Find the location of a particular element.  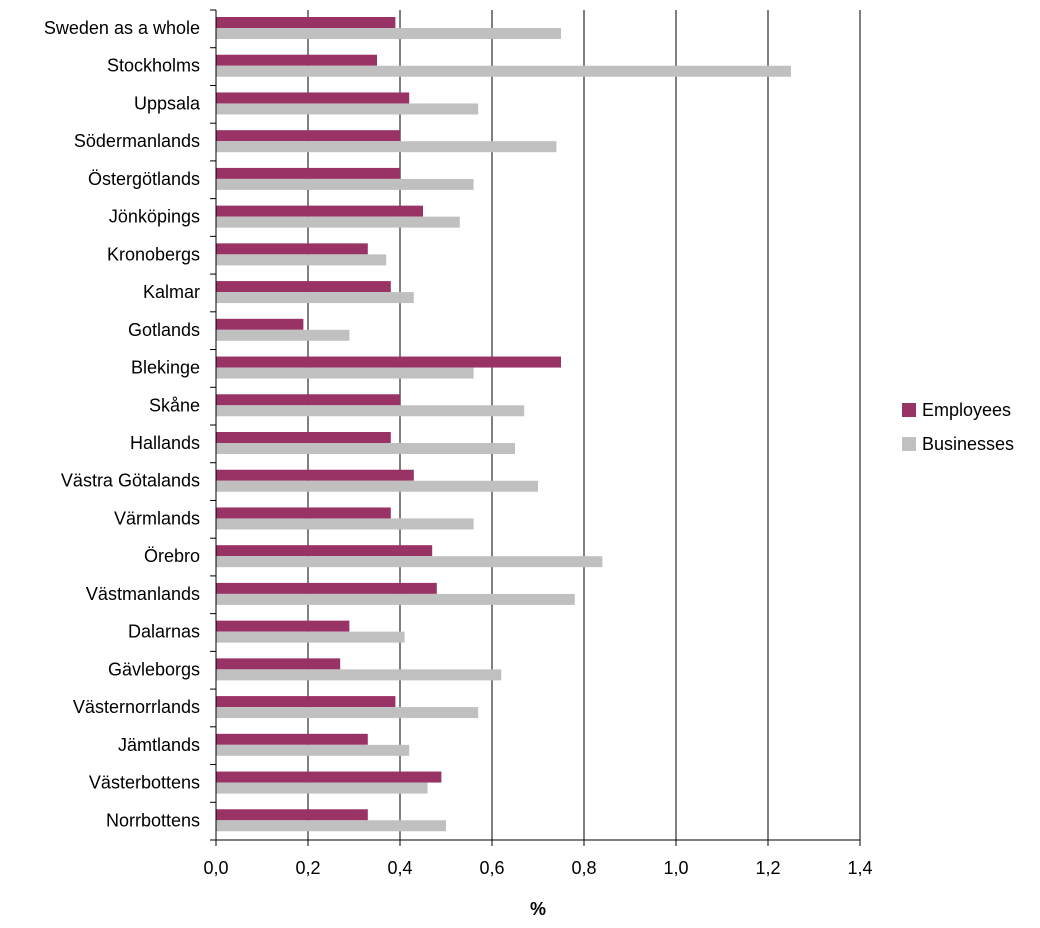

category-label: Dalarnas is located at coordinates (164, 632).